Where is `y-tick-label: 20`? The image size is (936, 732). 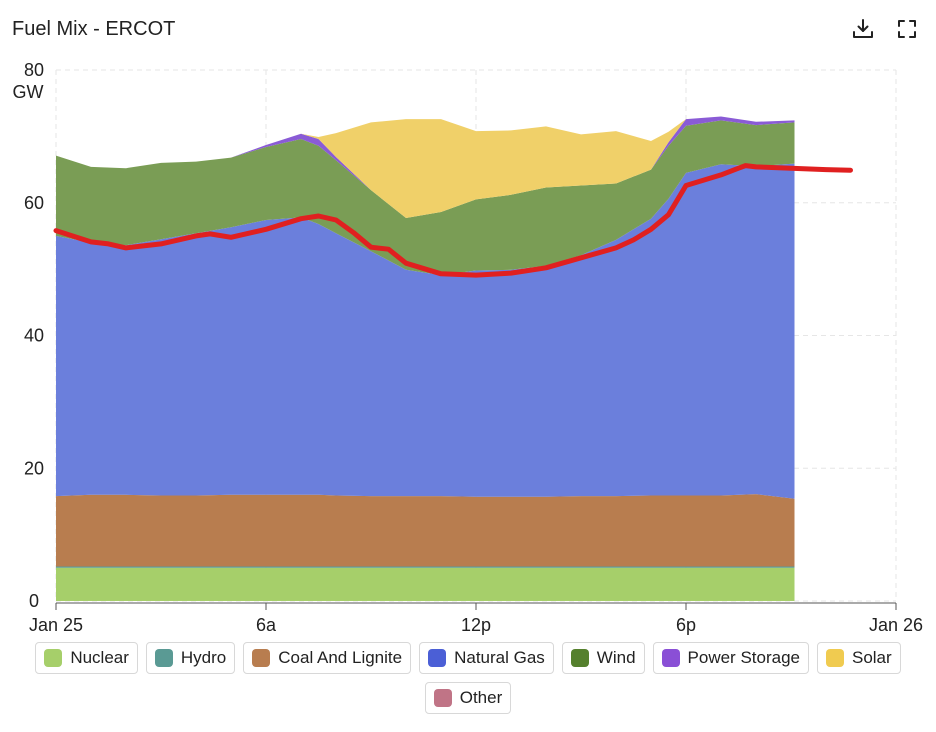
y-tick-label: 20 is located at coordinates (34, 468).